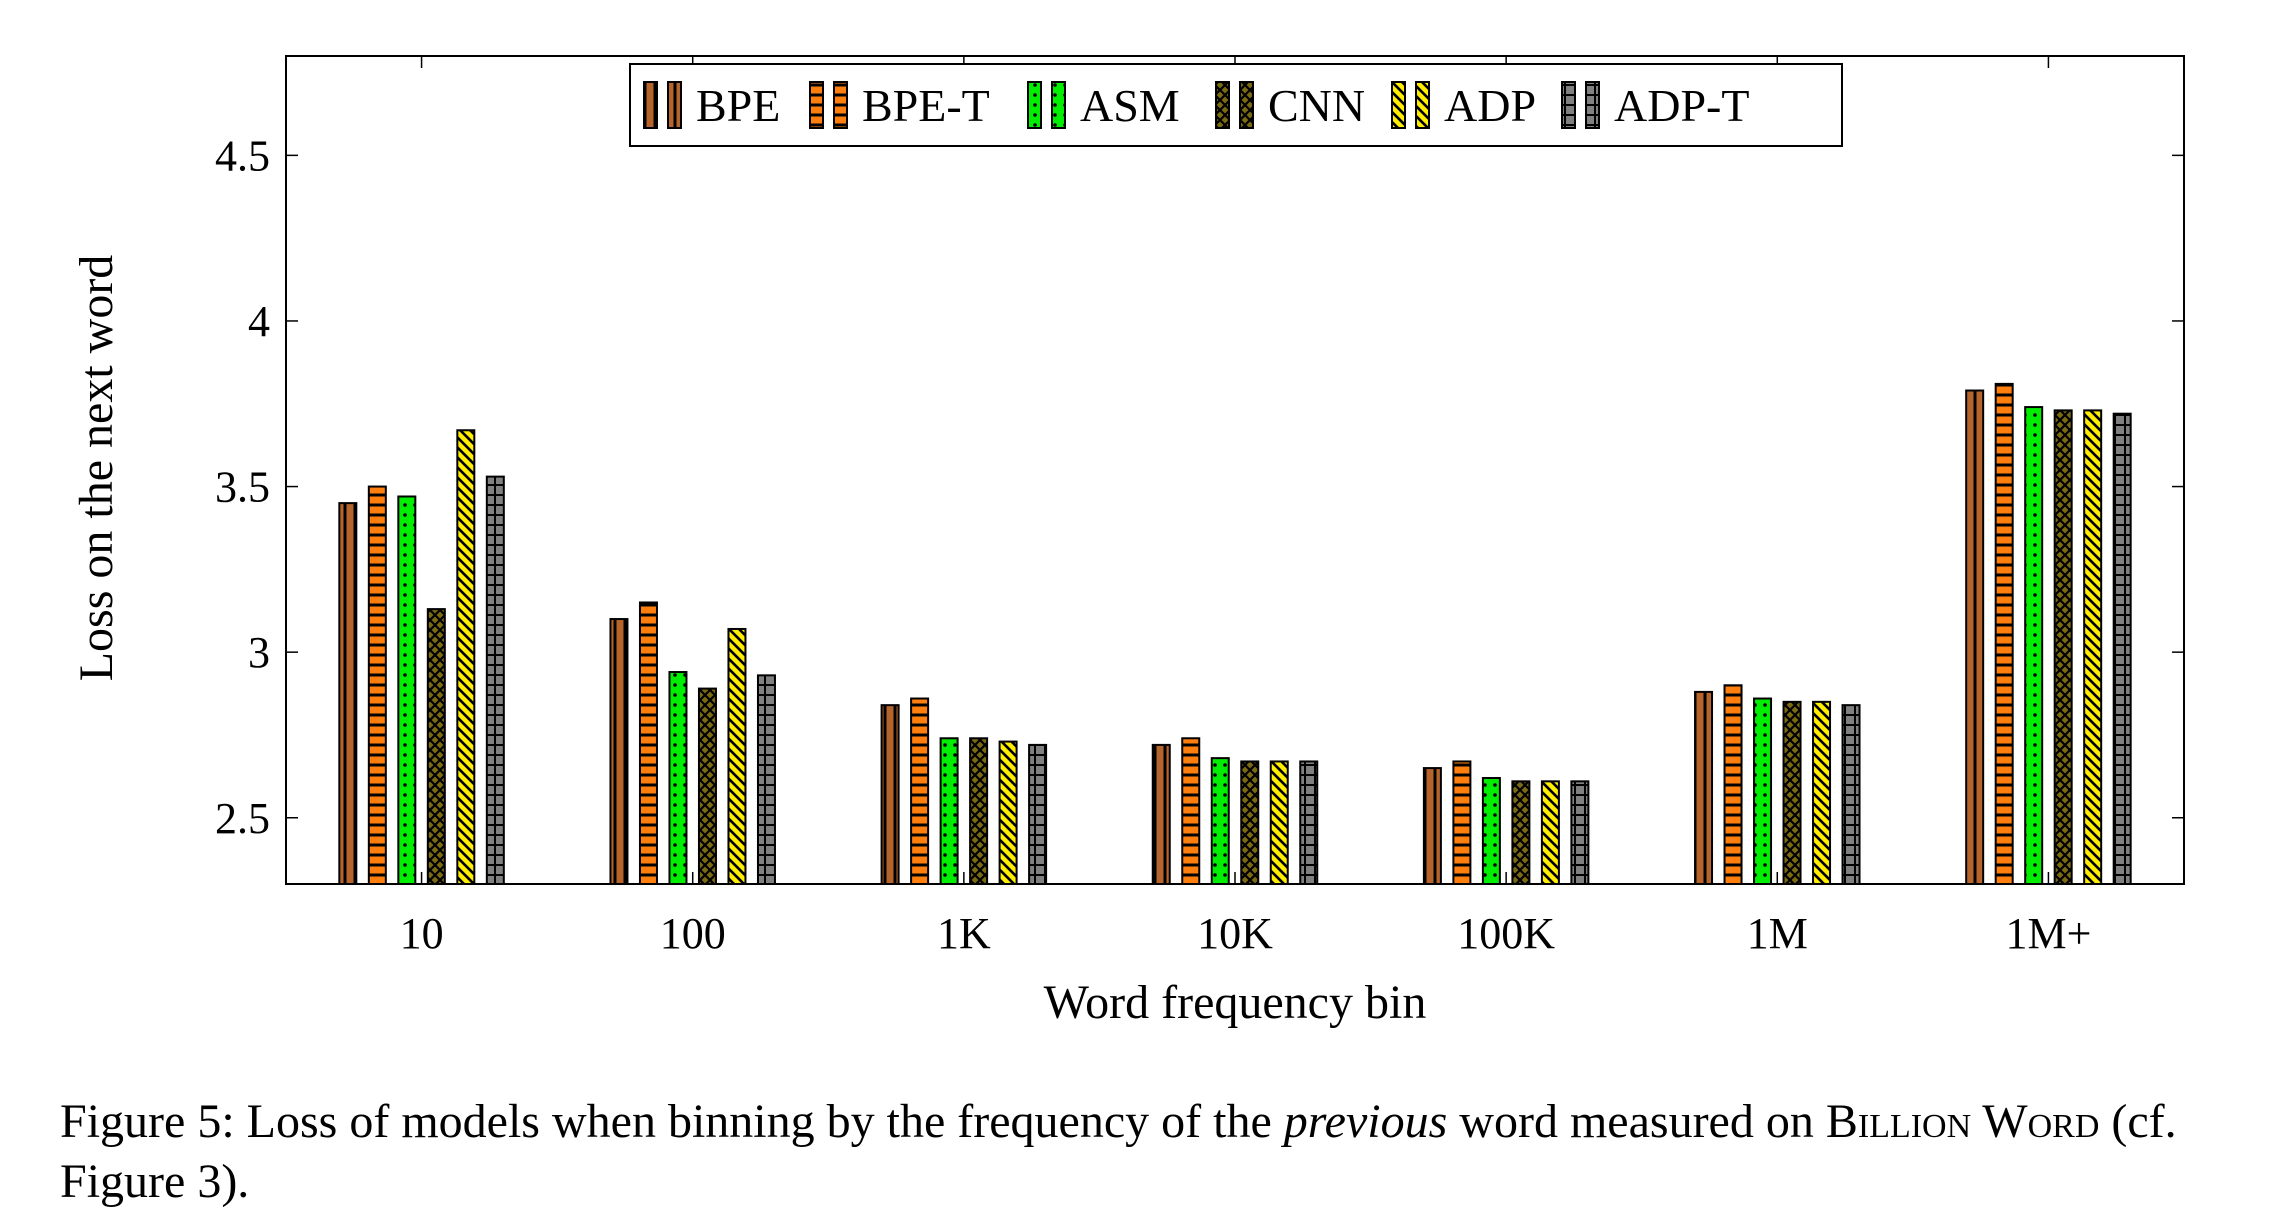 The image size is (2286, 1222). I want to click on legend-label: ADP-T, so click(1681, 105).